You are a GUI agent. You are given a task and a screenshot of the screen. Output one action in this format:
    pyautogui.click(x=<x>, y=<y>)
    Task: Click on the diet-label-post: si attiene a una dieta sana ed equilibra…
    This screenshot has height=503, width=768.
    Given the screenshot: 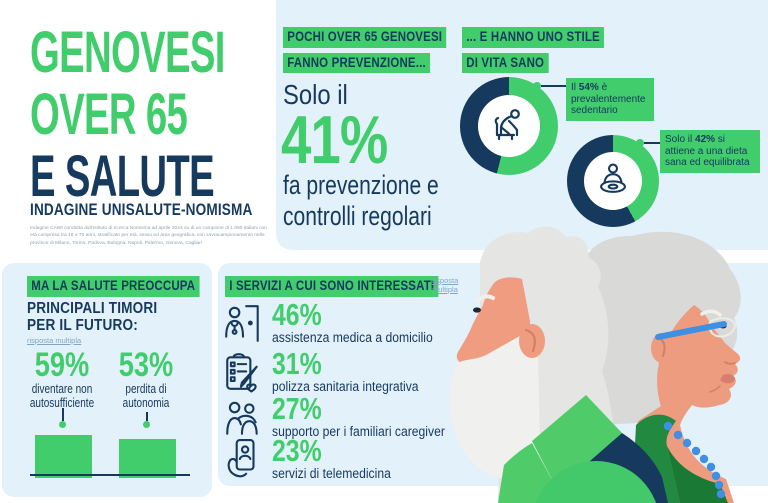 What is the action you would take?
    pyautogui.click(x=707, y=151)
    